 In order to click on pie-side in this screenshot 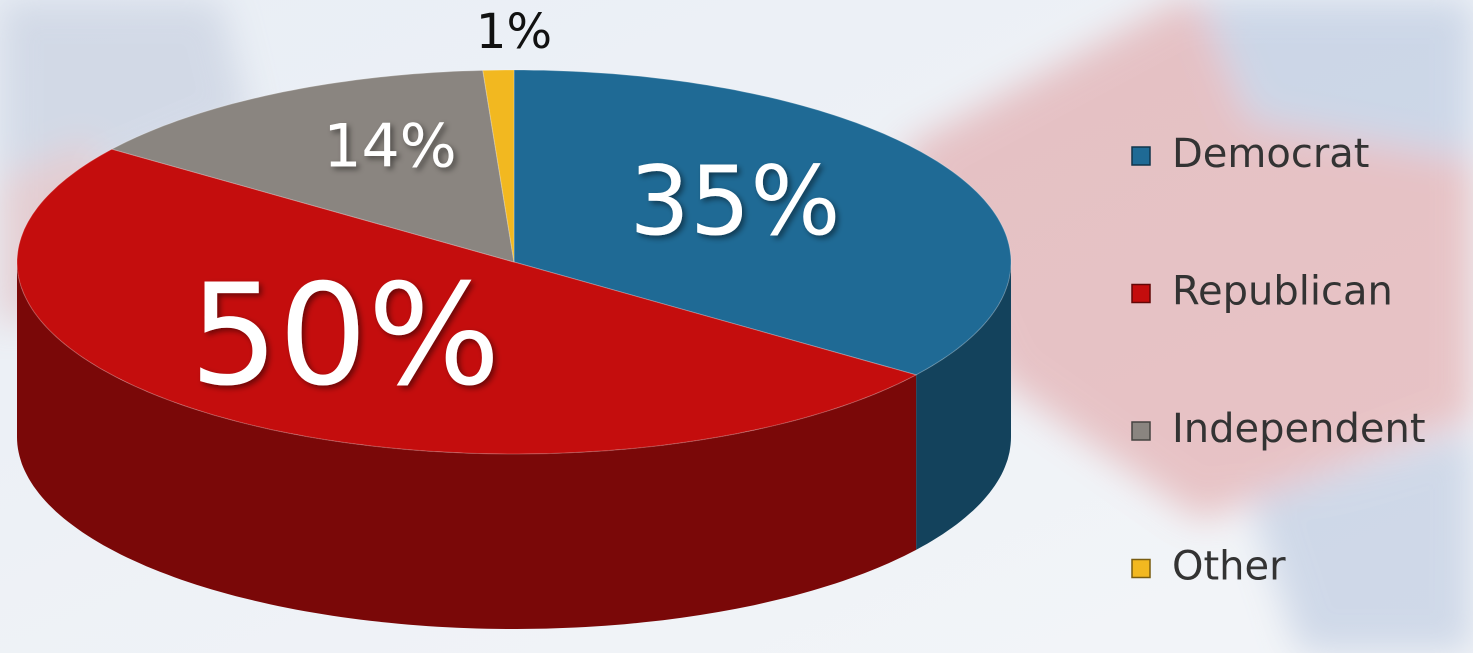, I will do `click(963, 406)`.